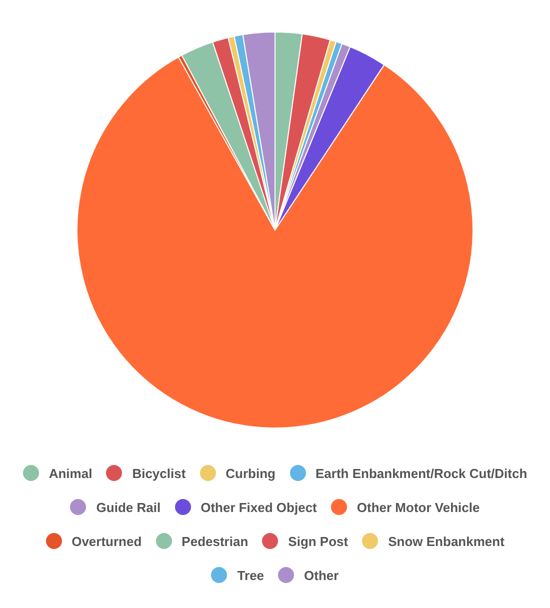  Describe the element at coordinates (321, 575) in the screenshot. I see `legend-label: Other` at that location.